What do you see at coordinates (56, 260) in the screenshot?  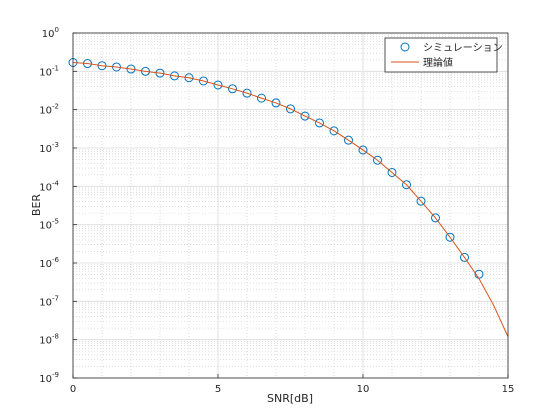 I see `y-tick-exponent: -6` at bounding box center [56, 260].